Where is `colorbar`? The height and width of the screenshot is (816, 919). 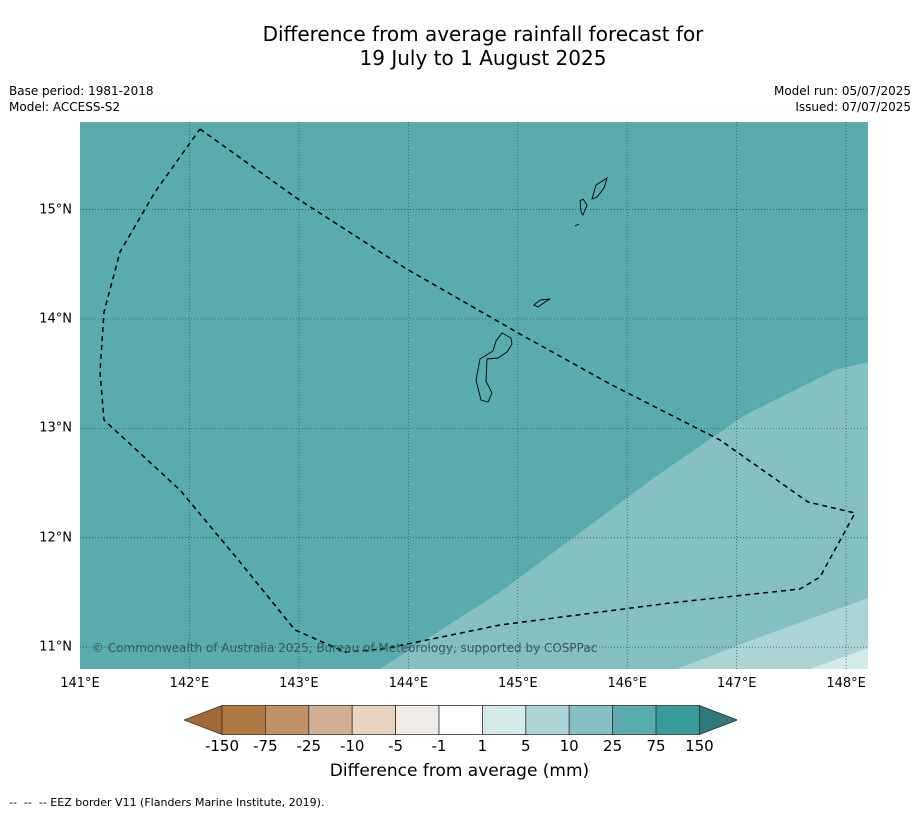 colorbar is located at coordinates (460, 720).